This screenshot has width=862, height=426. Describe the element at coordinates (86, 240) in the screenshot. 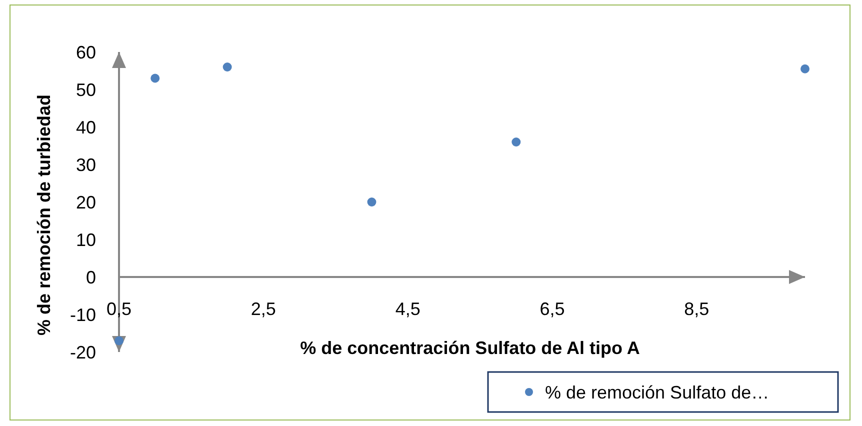

I see `y-tick-label: 10` at that location.